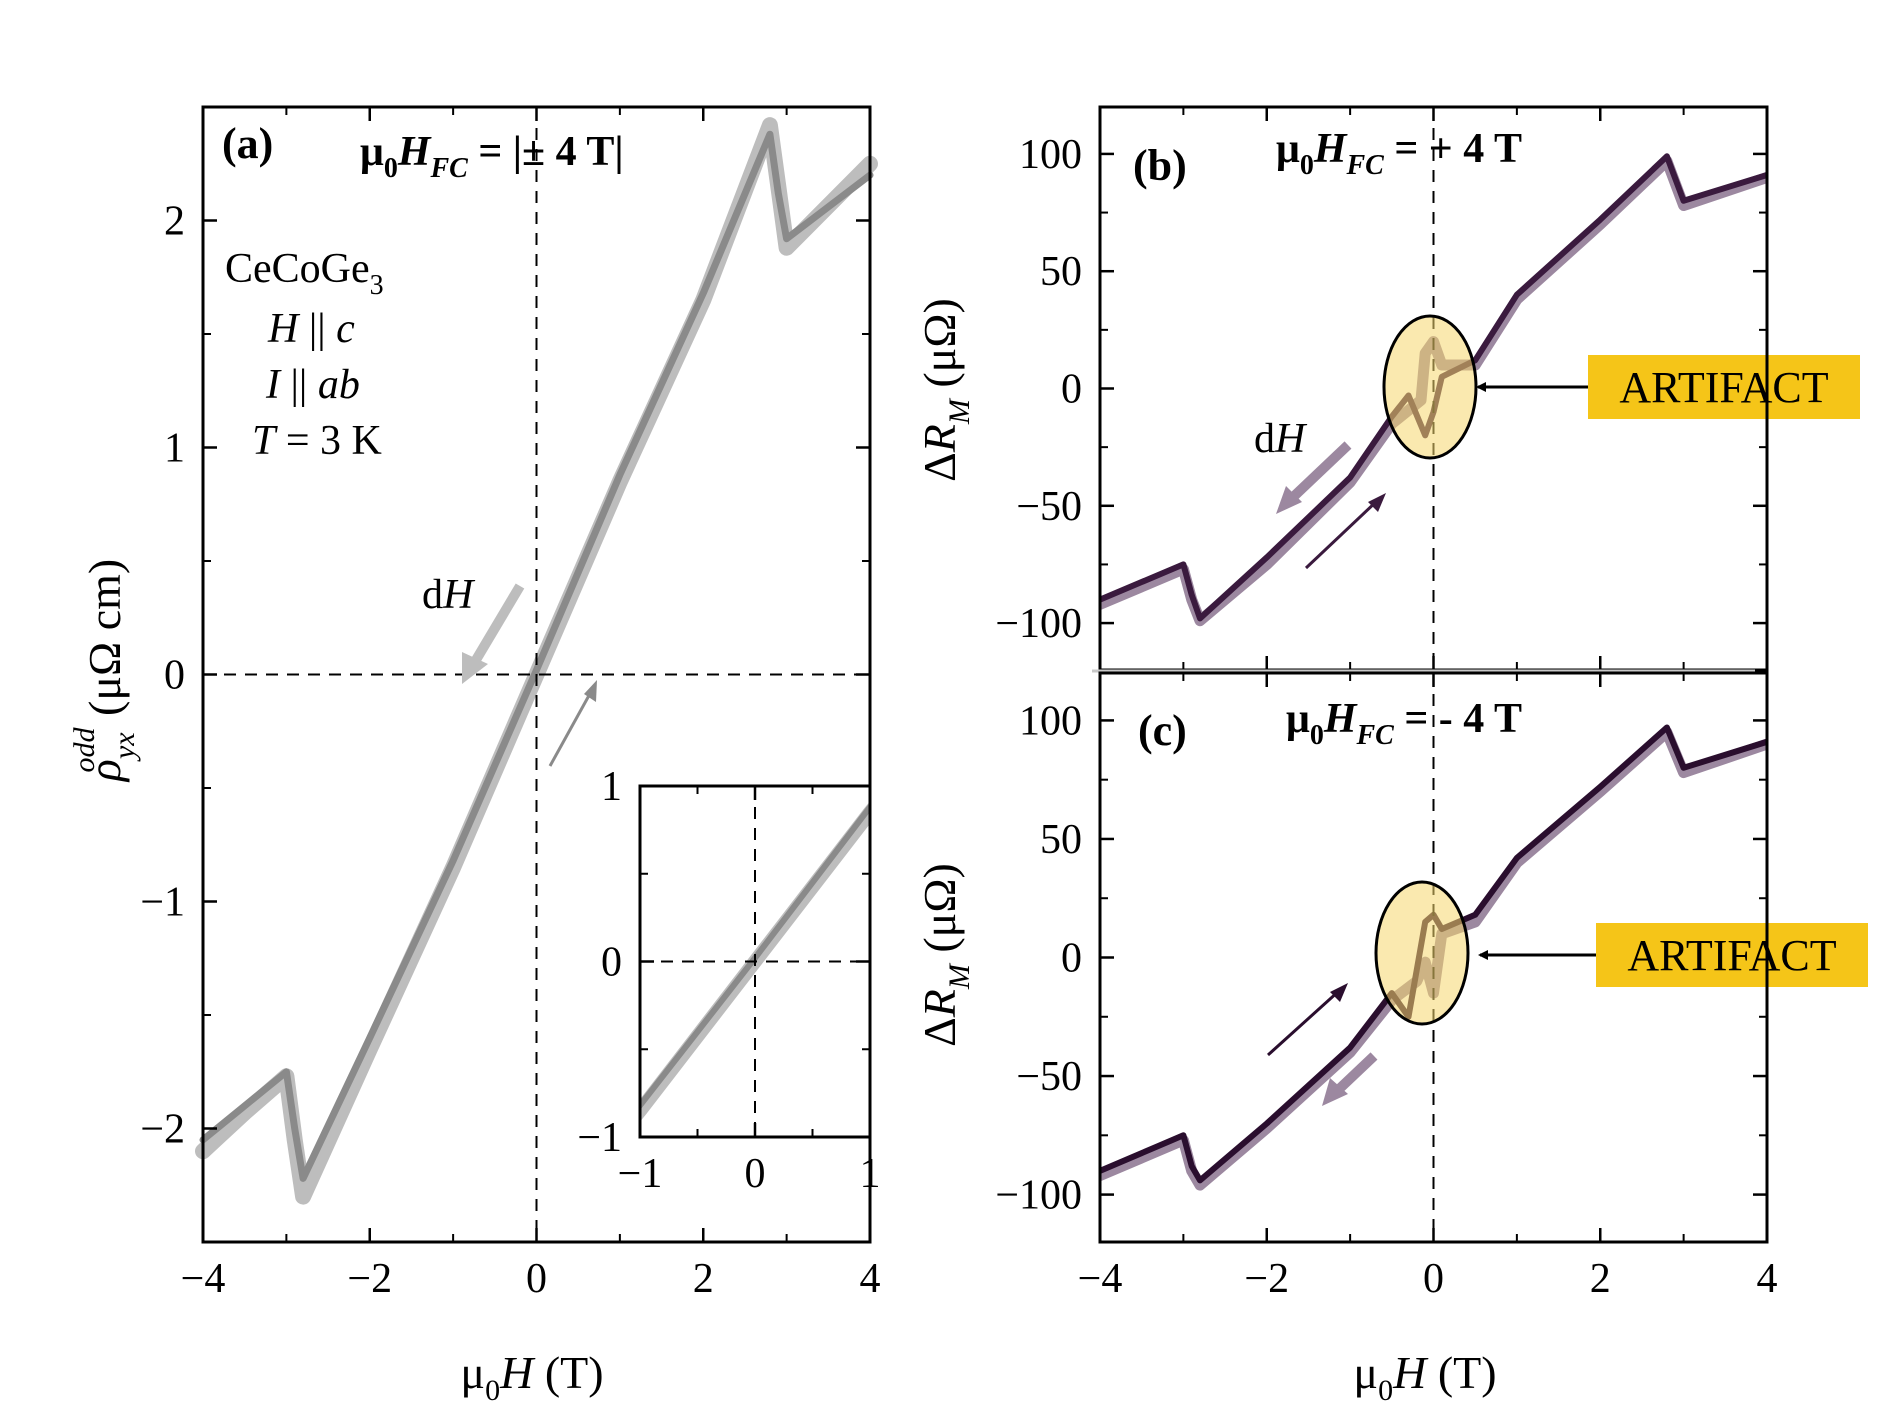 The image size is (1889, 1417). Describe the element at coordinates (1050, 155) in the screenshot. I see `panel-b-ytick-label: 100` at that location.